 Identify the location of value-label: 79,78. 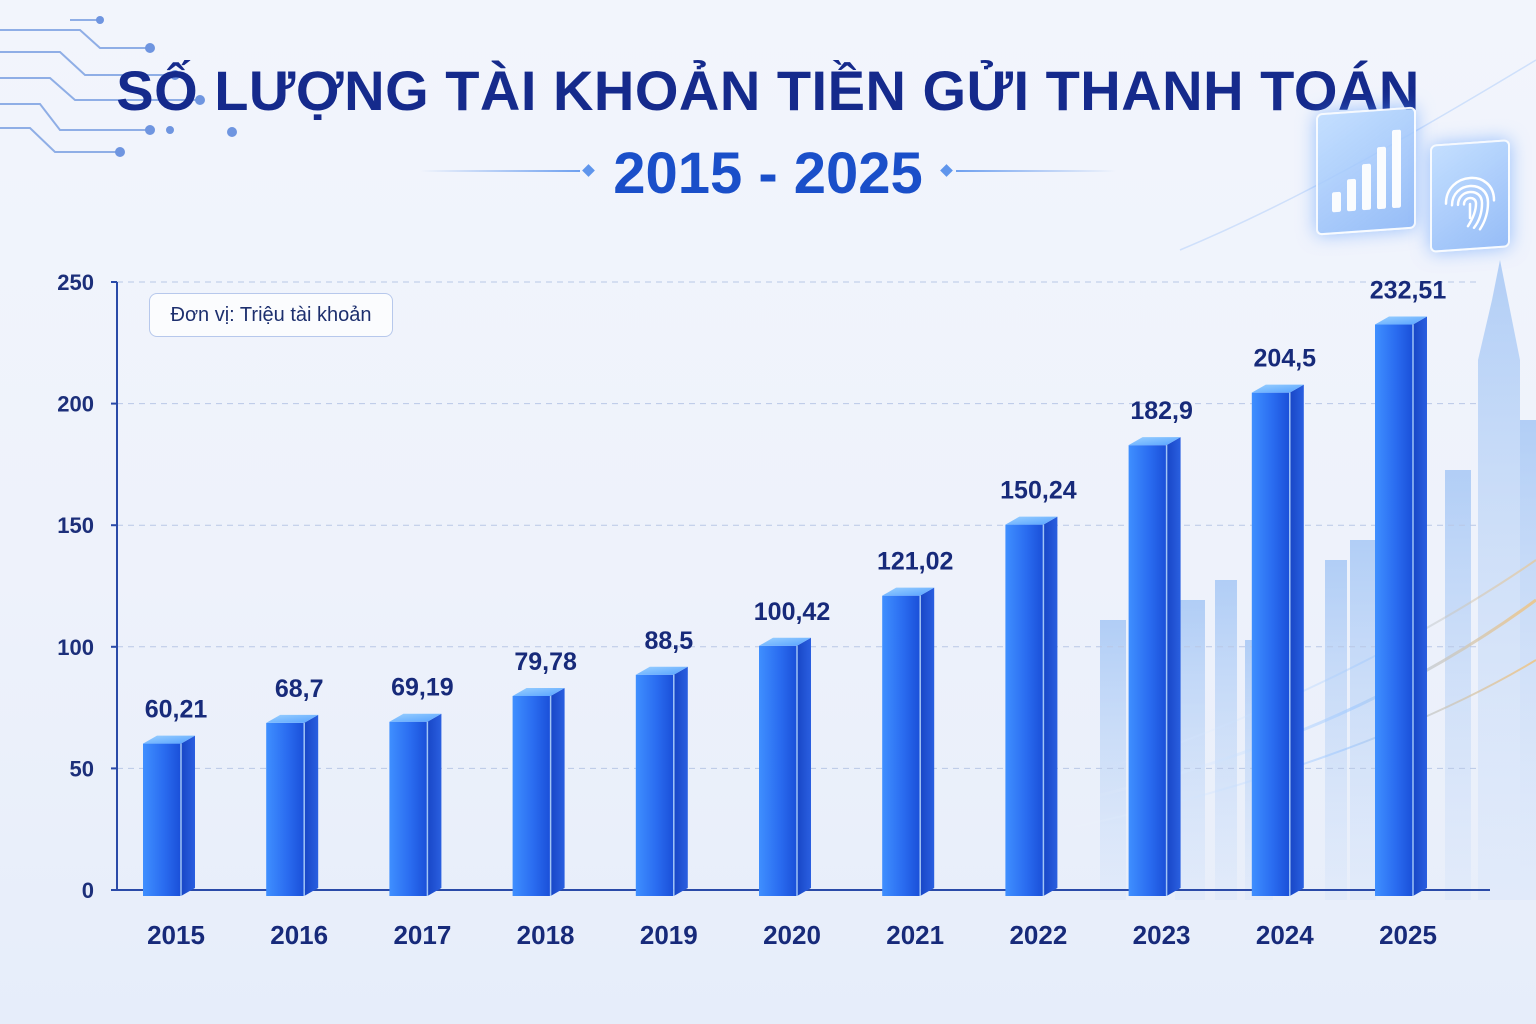
(545, 662).